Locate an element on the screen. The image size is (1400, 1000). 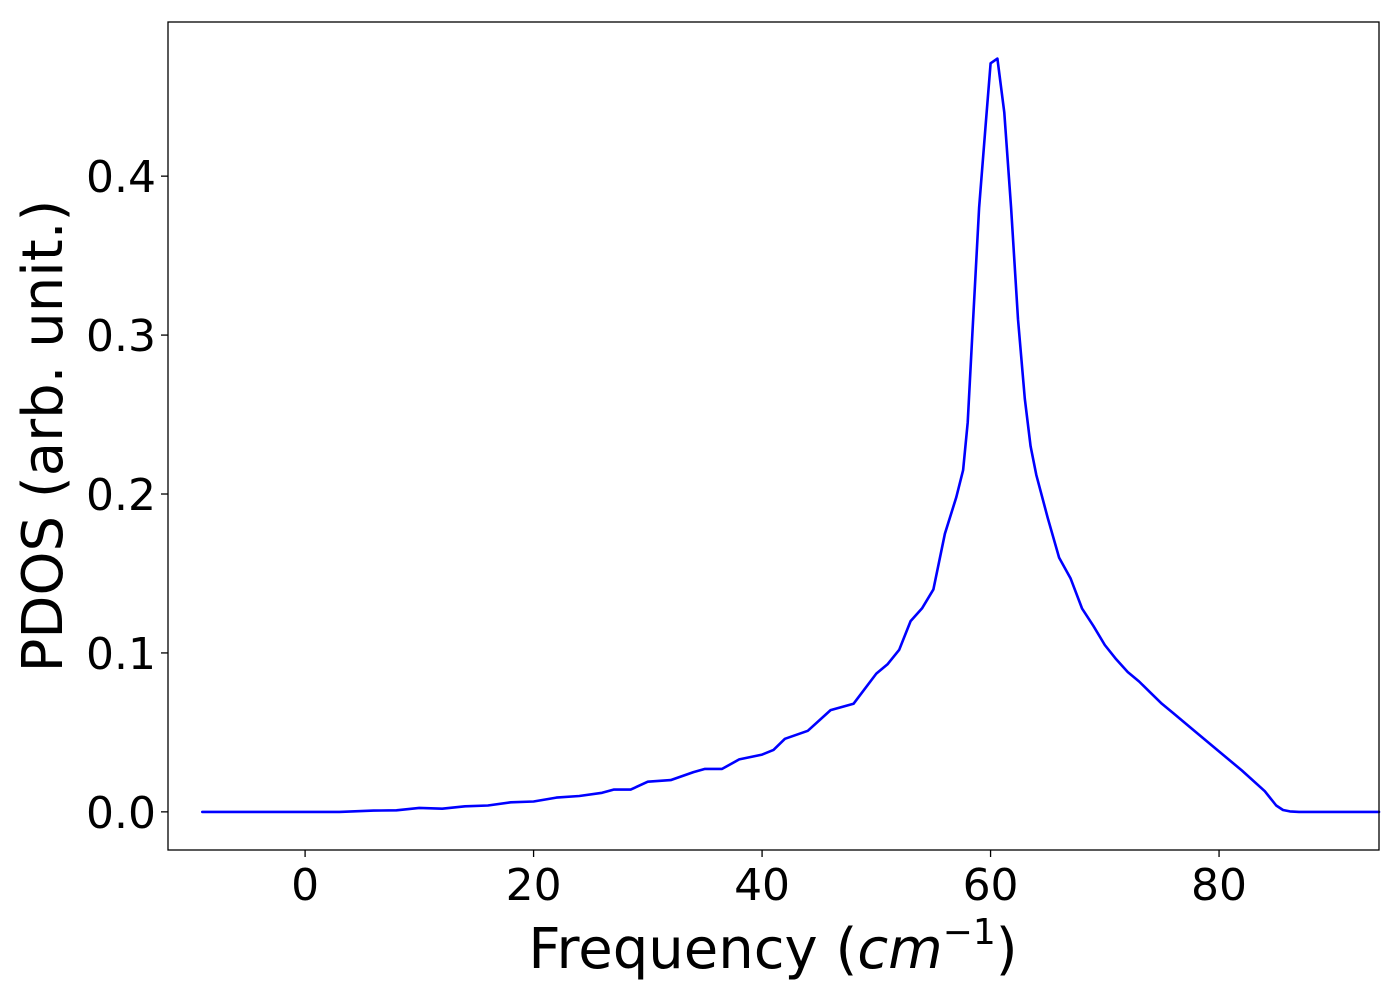
y-axis-ticks: 0.0 0.1 0.2 0.3 0.4 is located at coordinates (127, 495).